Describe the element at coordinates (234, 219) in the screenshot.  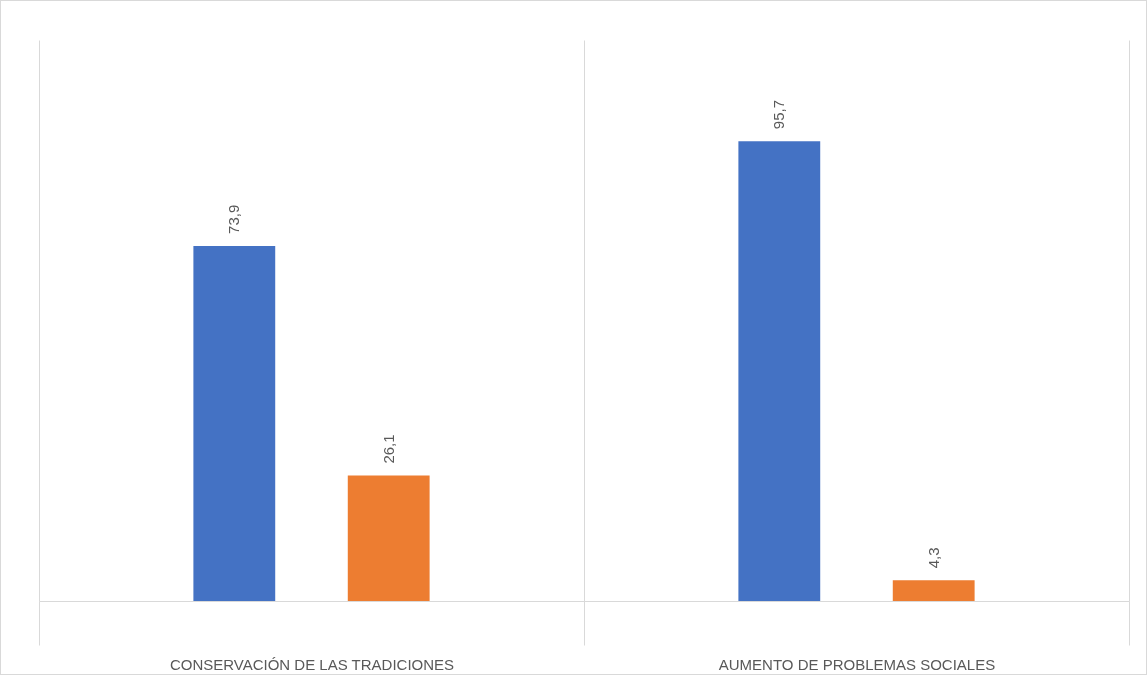
I see `data-label: 73,9` at that location.